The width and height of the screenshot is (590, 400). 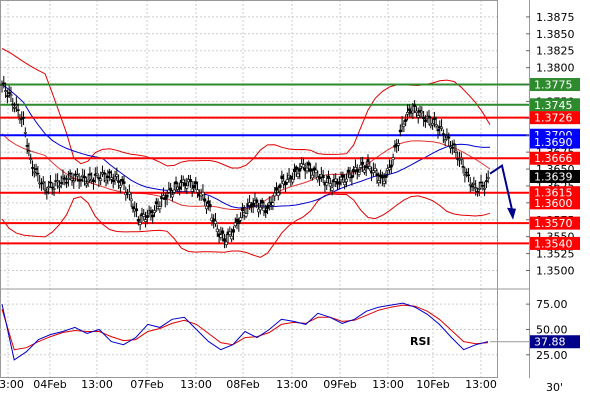 What do you see at coordinates (555, 270) in the screenshot?
I see `price-axis-tick-label: 1.3500` at bounding box center [555, 270].